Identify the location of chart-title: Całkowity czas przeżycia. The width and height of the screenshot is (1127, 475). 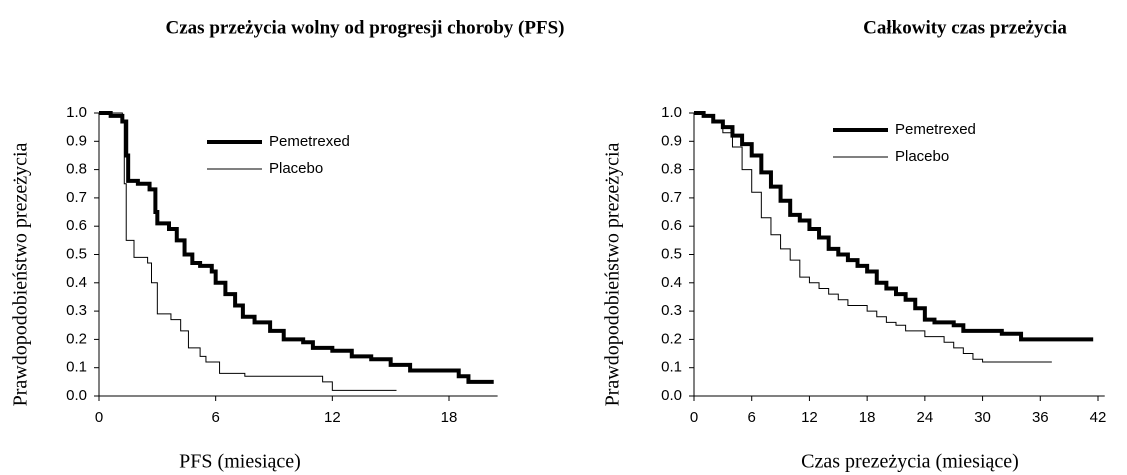
(965, 27).